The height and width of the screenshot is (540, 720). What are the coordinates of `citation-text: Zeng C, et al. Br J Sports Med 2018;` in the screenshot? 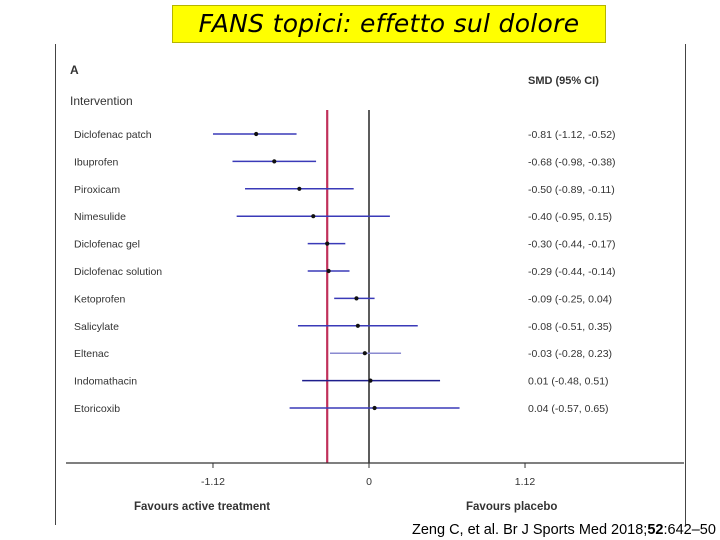 It's located at (530, 530).